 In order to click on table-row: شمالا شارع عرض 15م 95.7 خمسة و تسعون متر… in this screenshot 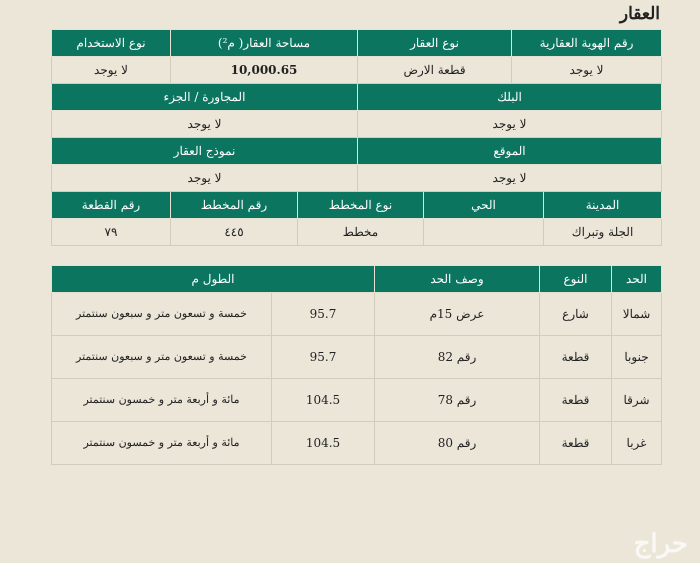, I will do `click(356, 314)`.